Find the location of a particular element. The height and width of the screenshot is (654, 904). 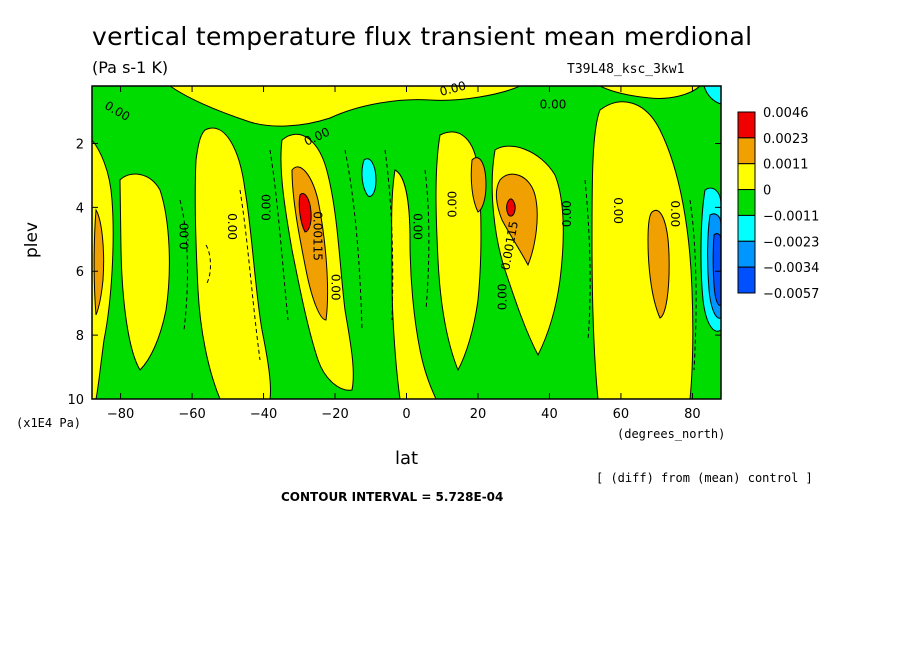

contour-label: 0.00115 is located at coordinates (318, 236).